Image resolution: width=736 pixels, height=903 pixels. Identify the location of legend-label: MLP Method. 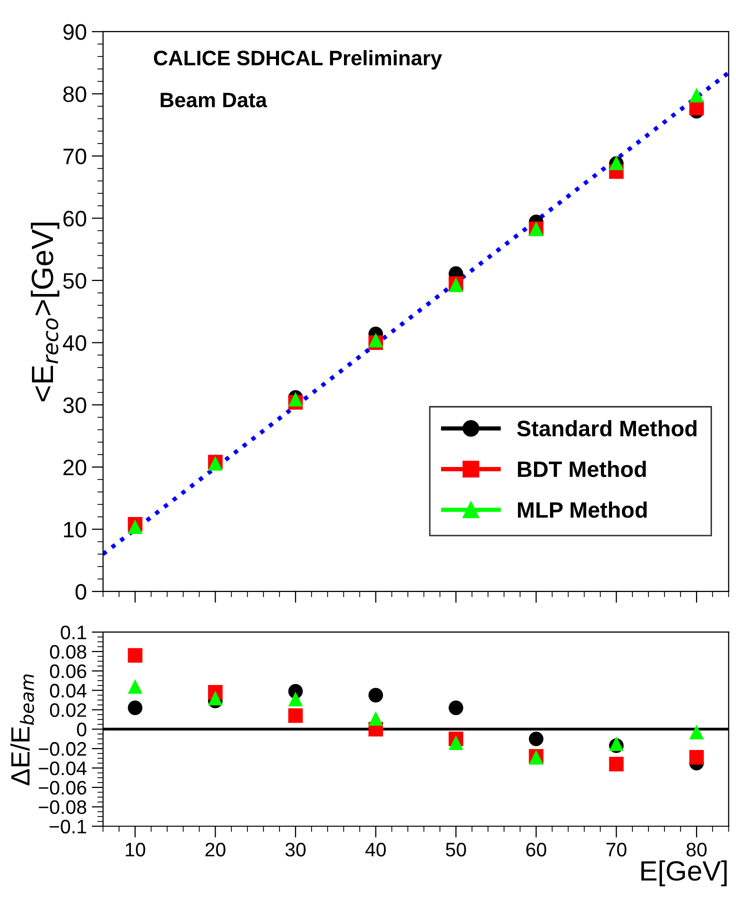
(582, 510).